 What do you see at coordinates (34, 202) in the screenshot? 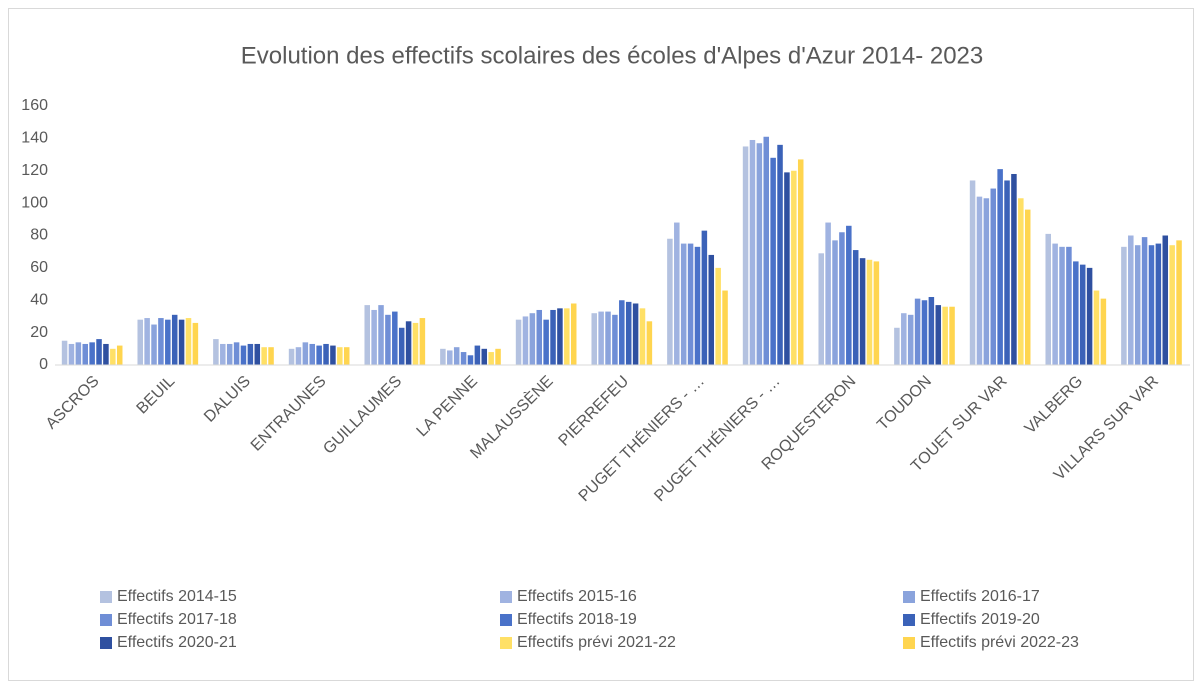
I see `y-tick-label: 100` at bounding box center [34, 202].